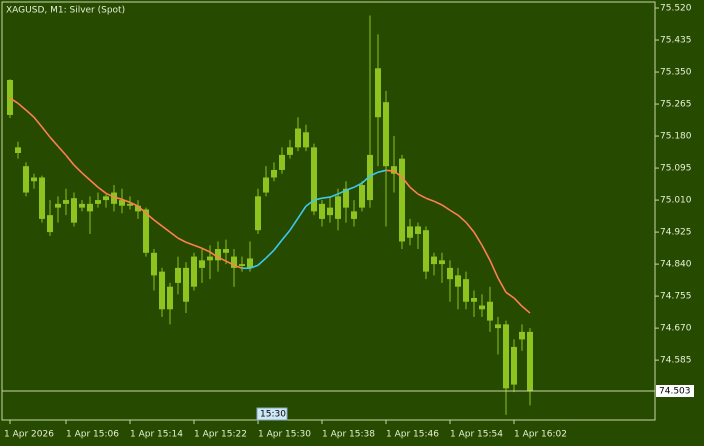 This screenshot has width=704, height=446. I want to click on y-tick-label: 75.180, so click(676, 137).